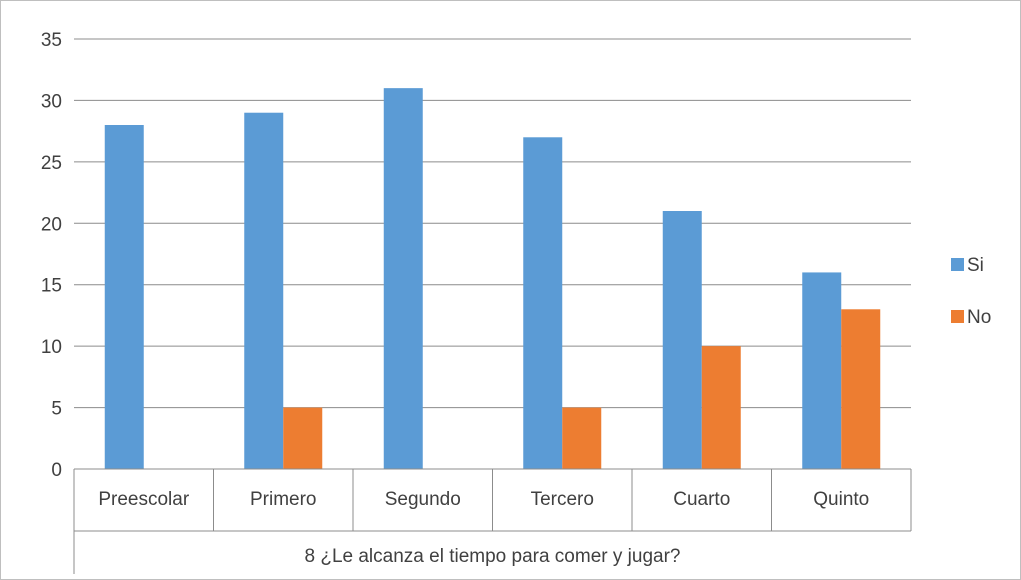 Image resolution: width=1021 pixels, height=580 pixels. Describe the element at coordinates (957, 316) in the screenshot. I see `legend-swatch-no` at that location.